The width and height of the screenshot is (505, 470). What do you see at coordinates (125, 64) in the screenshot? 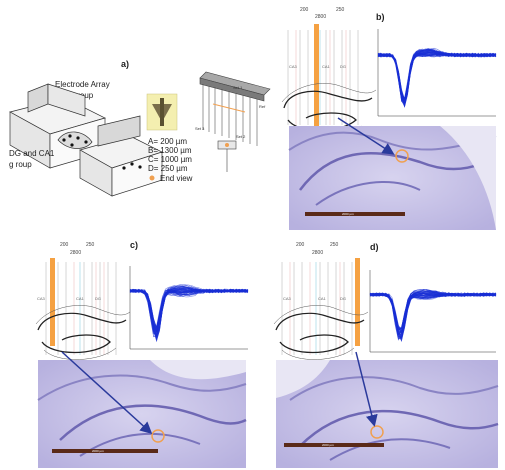
I see `panel-a-label: a)` at bounding box center [125, 64].